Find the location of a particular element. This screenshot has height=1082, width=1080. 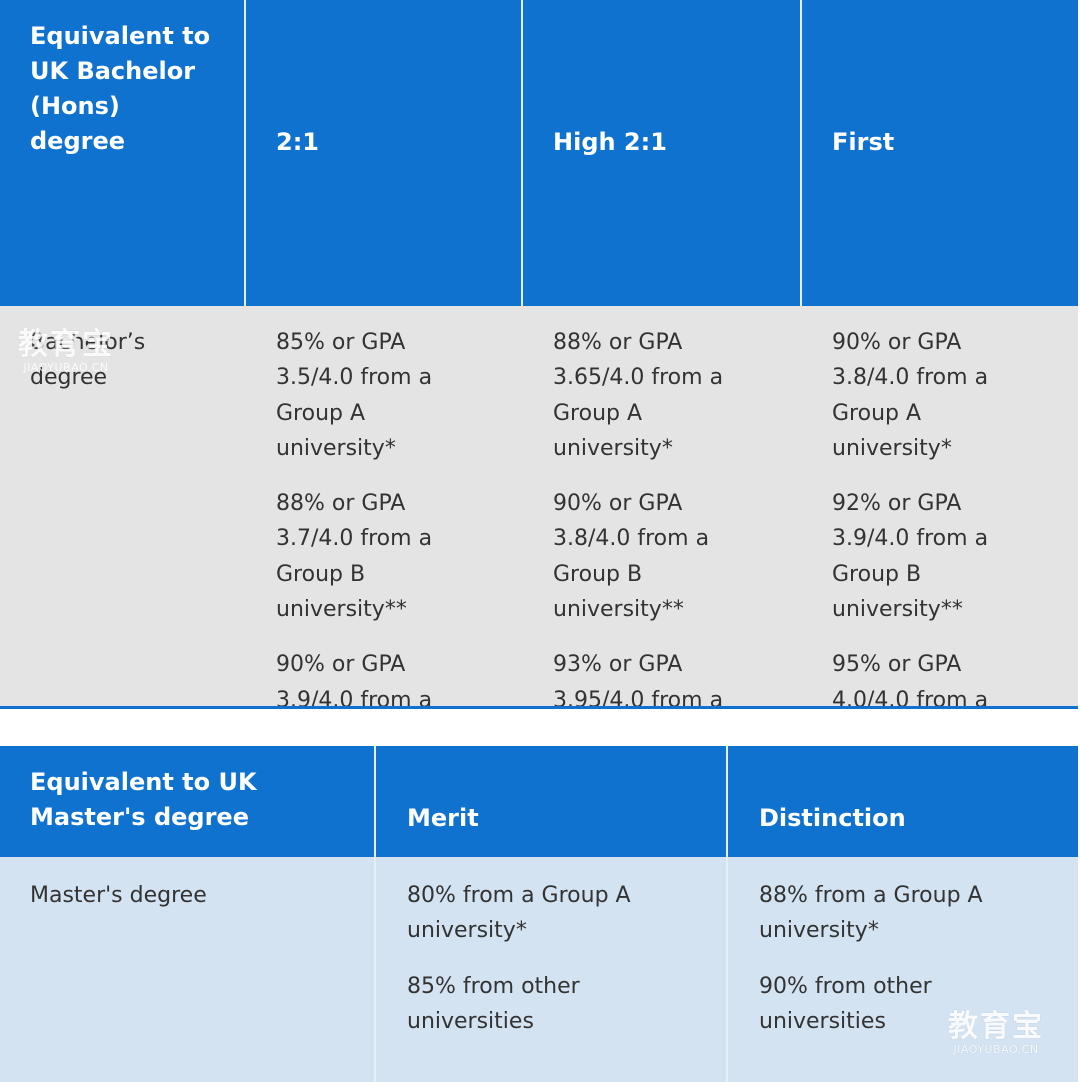

master-row-label-text: Master's degree is located at coordinates (118, 895).